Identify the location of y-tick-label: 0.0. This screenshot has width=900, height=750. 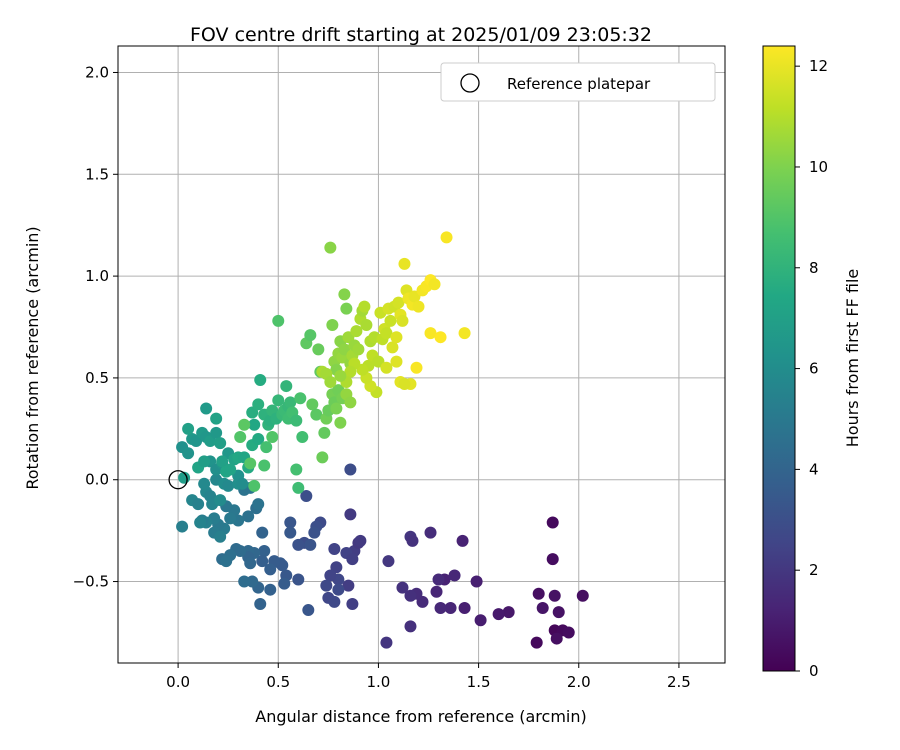
(97, 480).